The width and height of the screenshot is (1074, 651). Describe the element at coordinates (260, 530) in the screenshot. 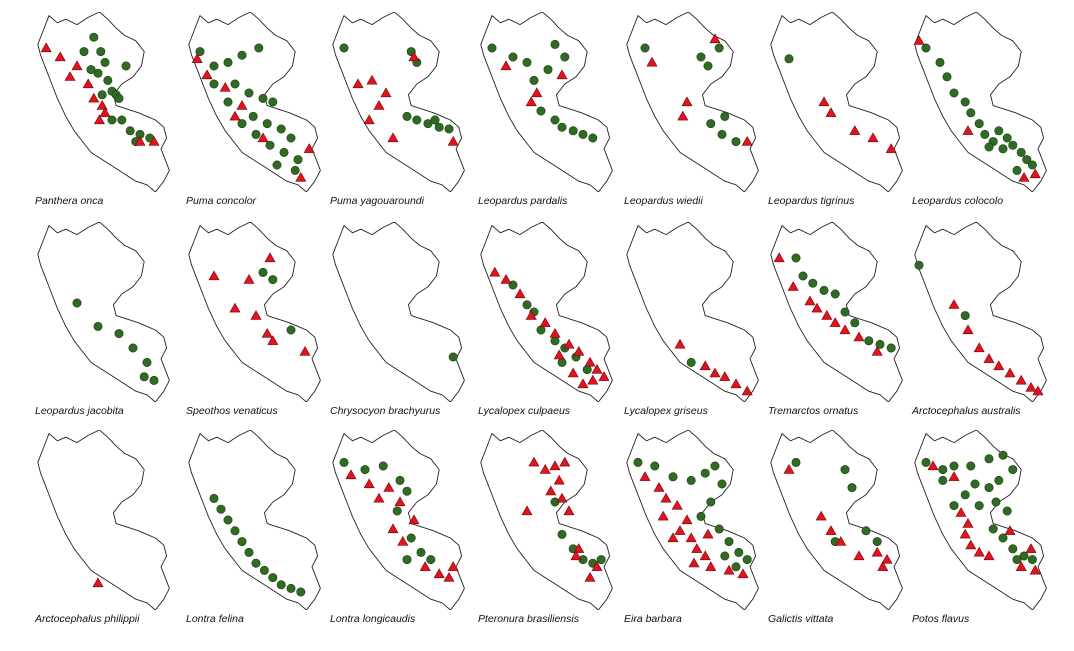

I see `species-map-panel: Lontra felina` at that location.